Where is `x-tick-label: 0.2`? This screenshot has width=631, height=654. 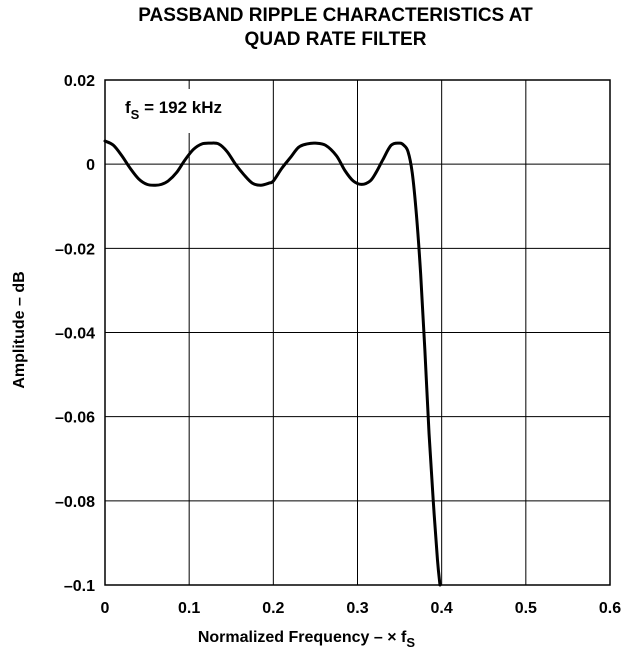 x-tick-label: 0.2 is located at coordinates (273, 608).